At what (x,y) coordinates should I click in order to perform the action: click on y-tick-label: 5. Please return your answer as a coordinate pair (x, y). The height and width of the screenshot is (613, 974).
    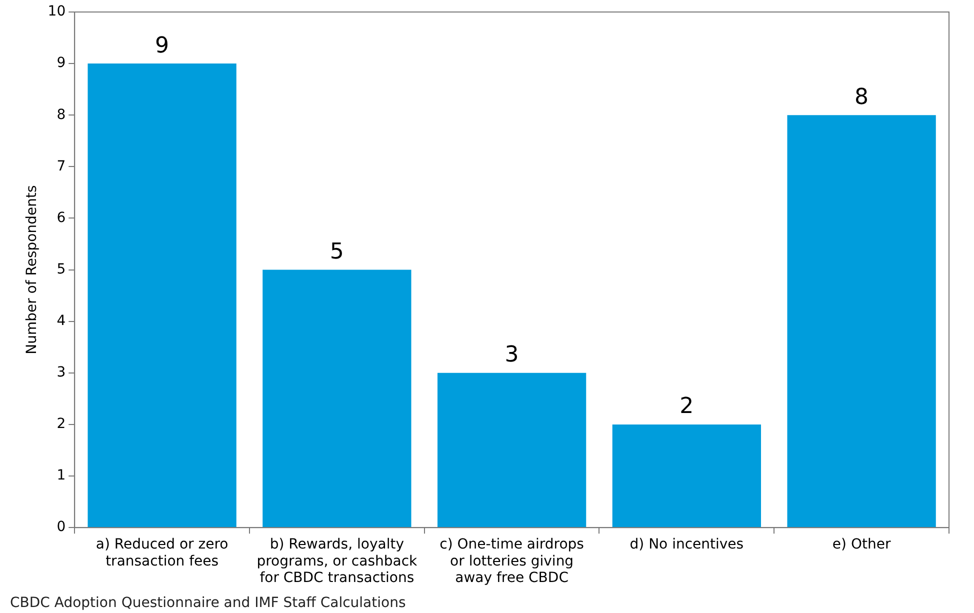
    Looking at the image, I should click on (61, 269).